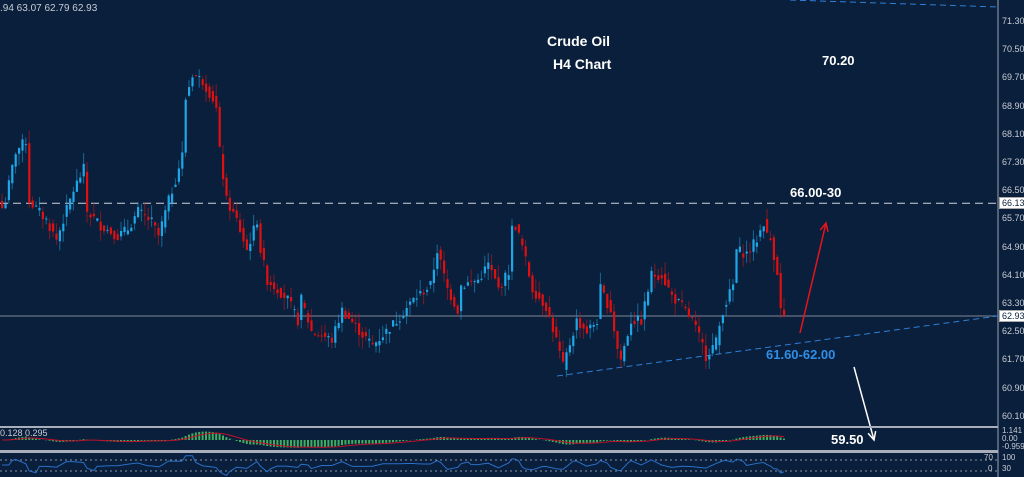 This screenshot has height=477, width=1024. Describe the element at coordinates (1009, 457) in the screenshot. I see `rsi-tick-label: 100` at that location.